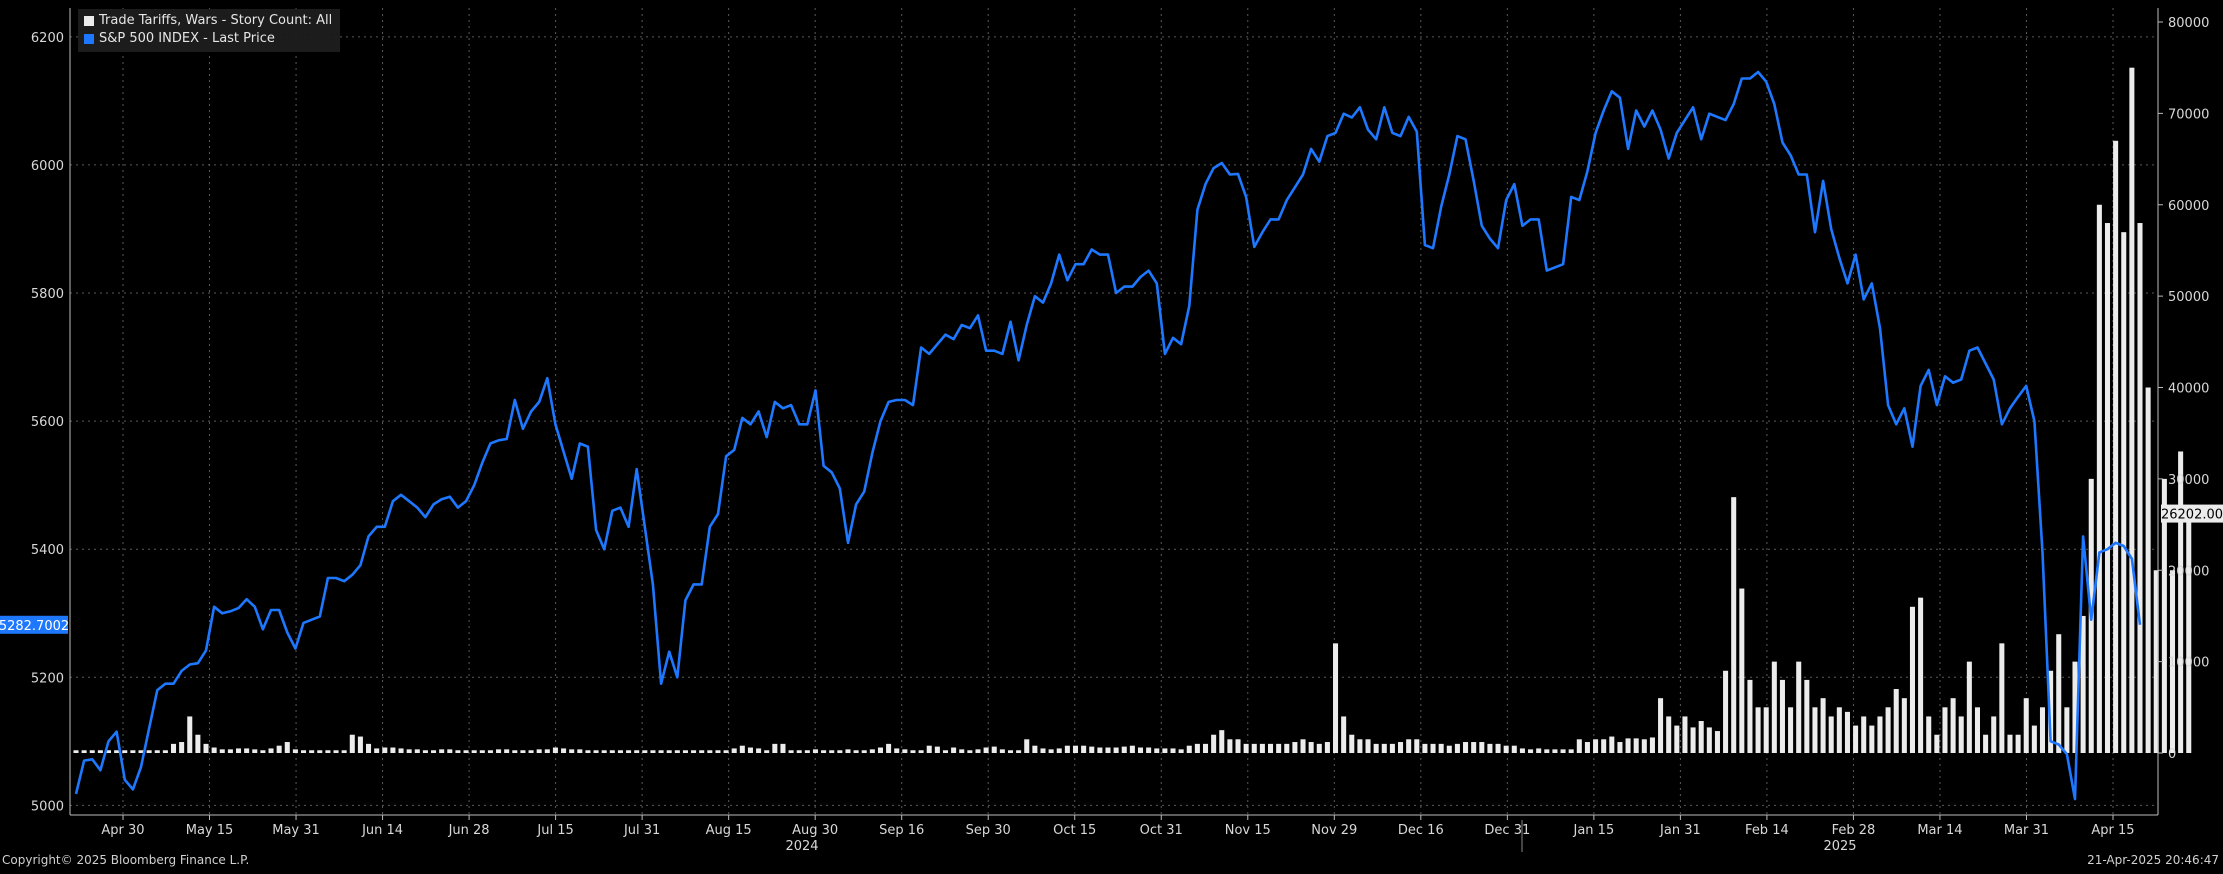  I want to click on x-tick-label: Aug 30, so click(815, 830).